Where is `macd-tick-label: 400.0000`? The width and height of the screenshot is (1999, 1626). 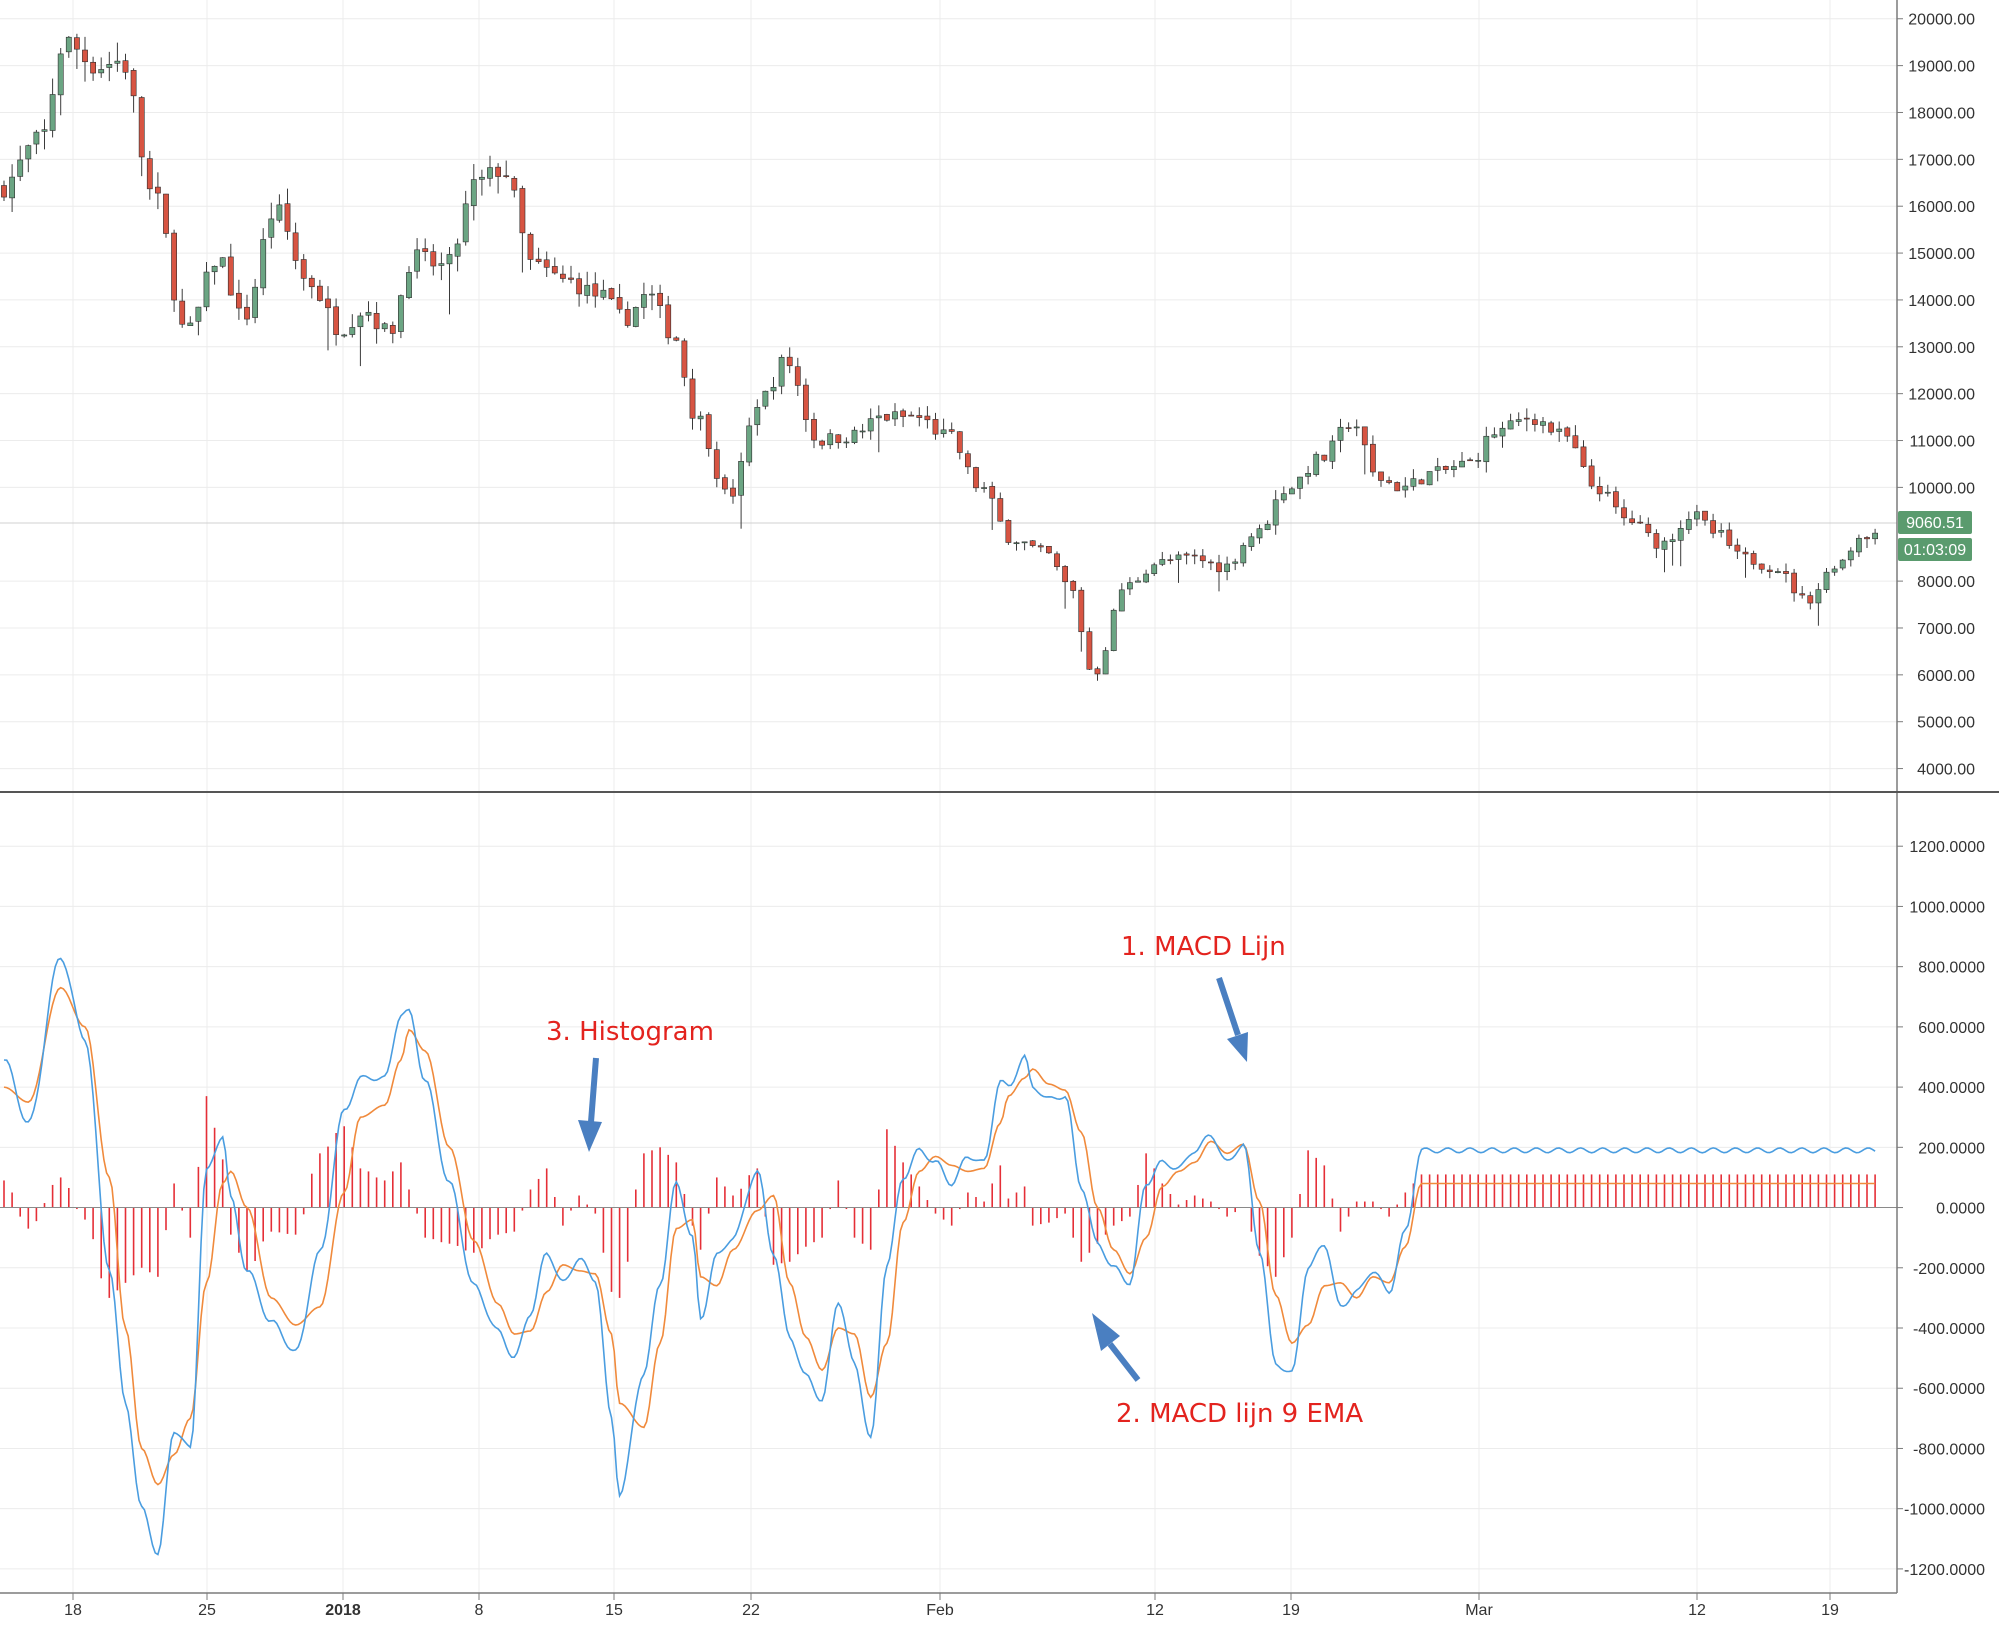 macd-tick-label: 400.0000 is located at coordinates (1951, 1088).